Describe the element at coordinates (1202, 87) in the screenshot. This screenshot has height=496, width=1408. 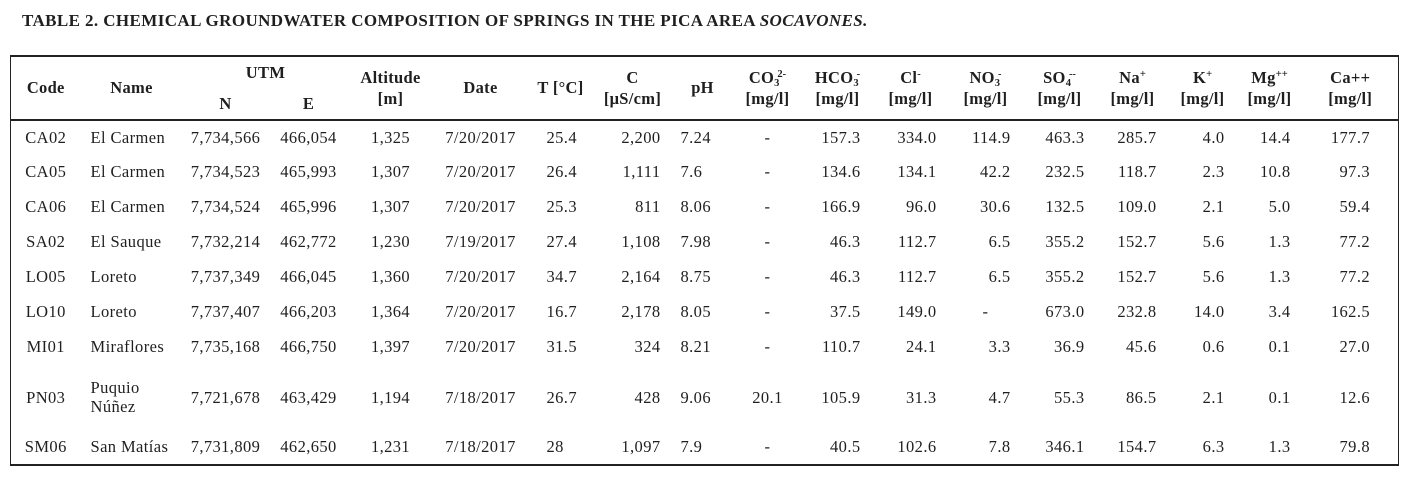
I see `column-header-k: K+ [mg/l]` at that location.